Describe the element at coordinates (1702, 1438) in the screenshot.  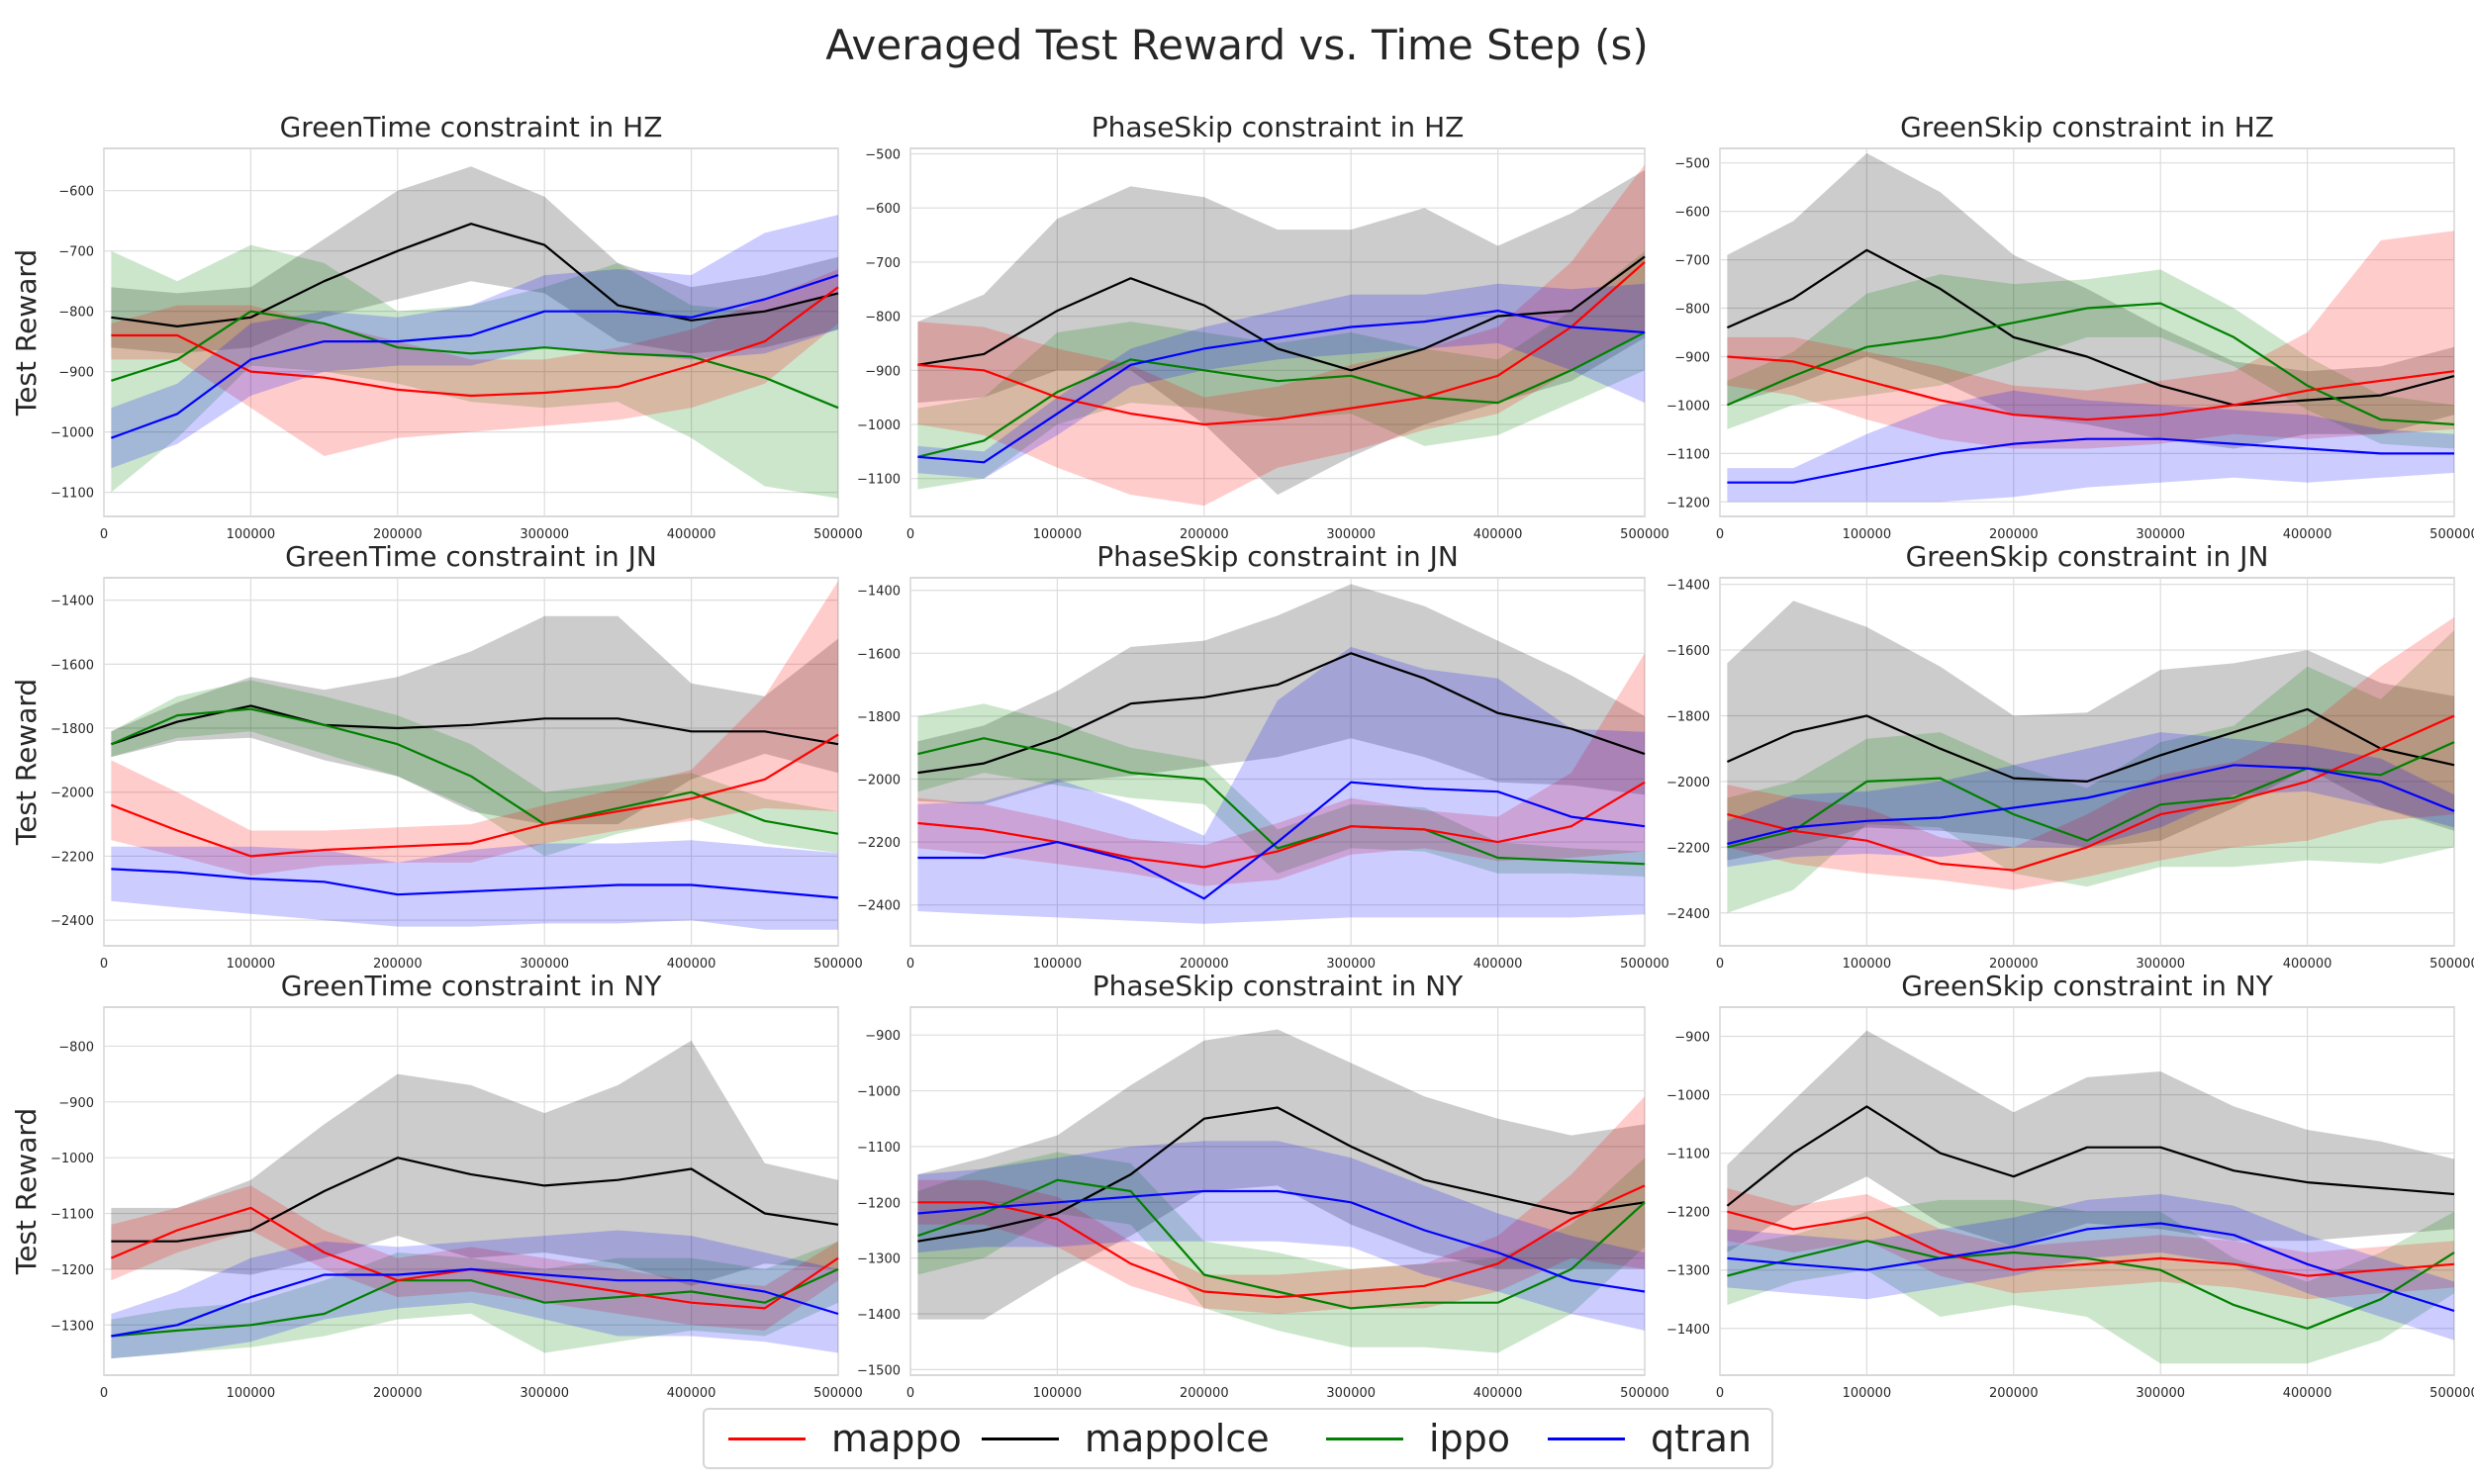
I see `legend-label-qtran: qtran` at that location.